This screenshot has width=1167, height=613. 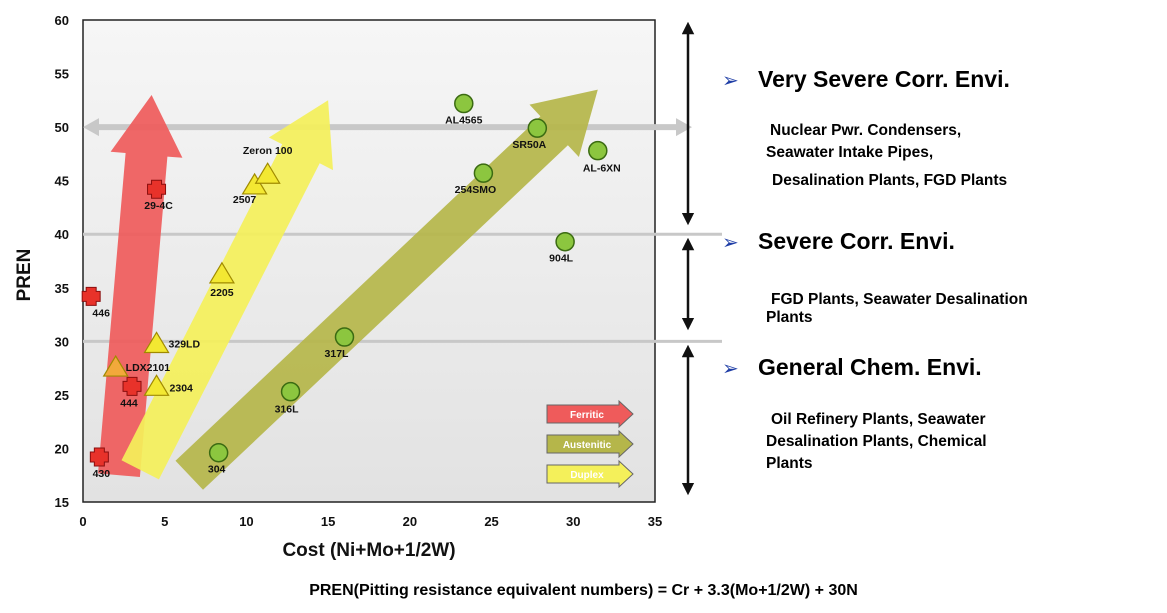 I want to click on legend-arrow-austenitic, so click(x=590, y=444).